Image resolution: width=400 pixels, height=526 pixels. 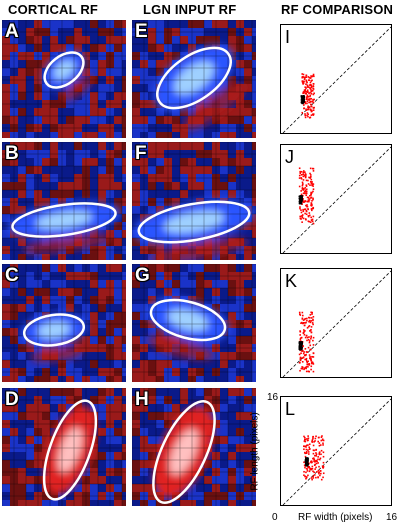 I want to click on receptive-field-map-e, so click(x=194, y=79).